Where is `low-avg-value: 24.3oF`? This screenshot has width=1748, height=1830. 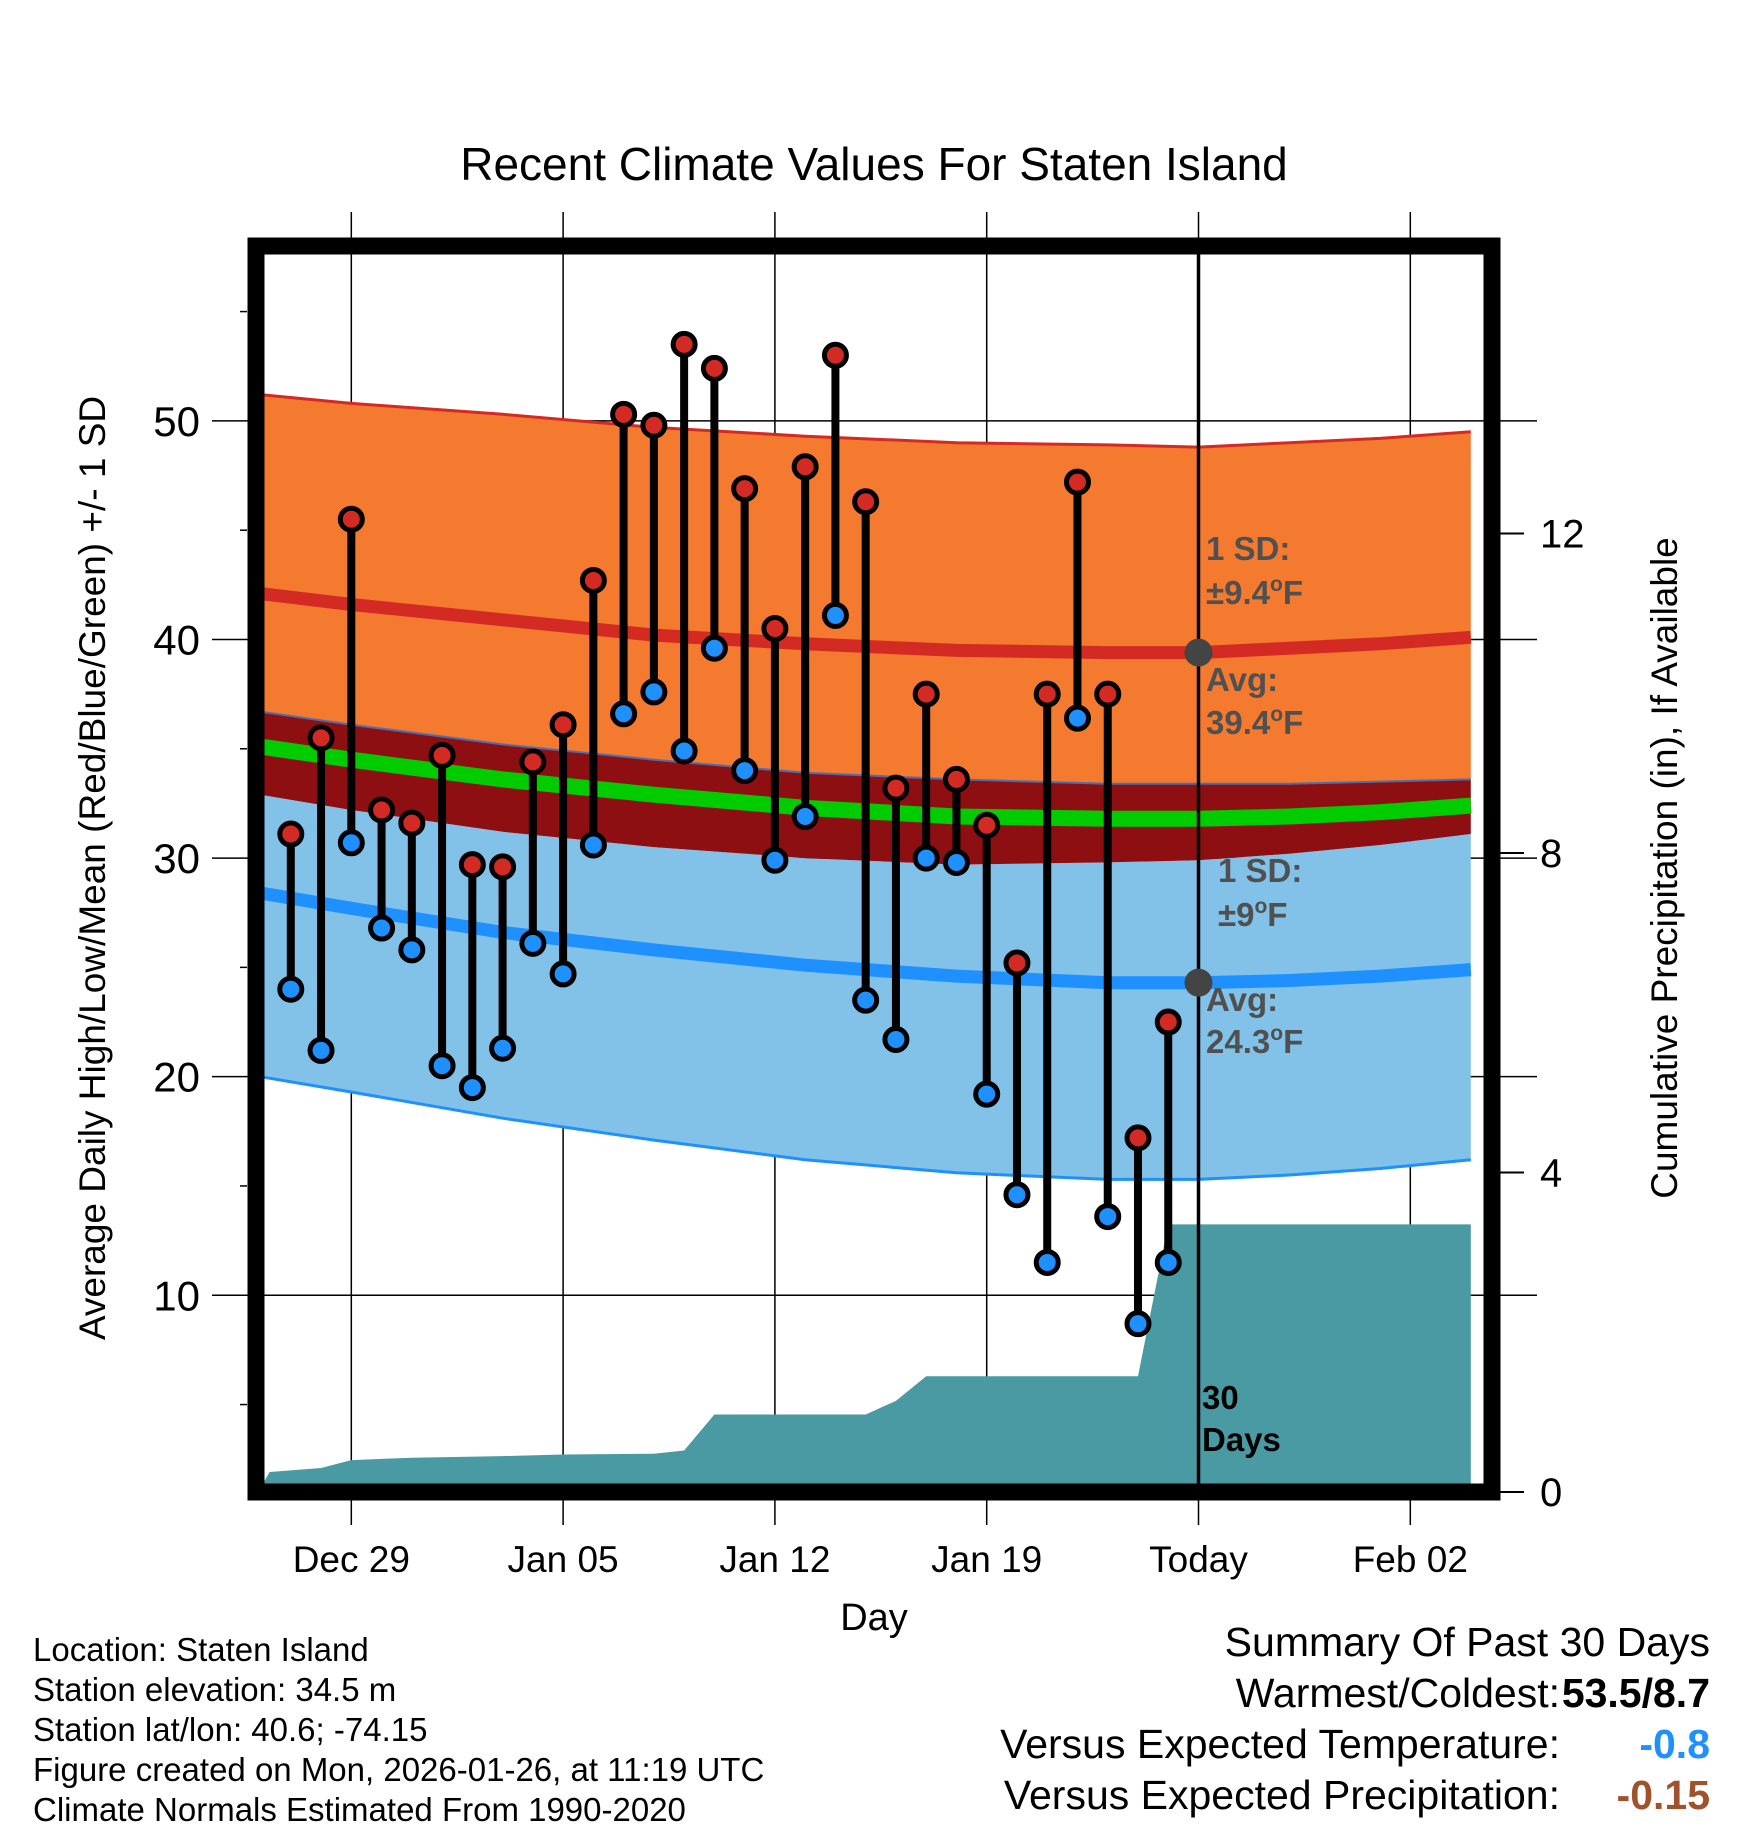 low-avg-value: 24.3oF is located at coordinates (1254, 1041).